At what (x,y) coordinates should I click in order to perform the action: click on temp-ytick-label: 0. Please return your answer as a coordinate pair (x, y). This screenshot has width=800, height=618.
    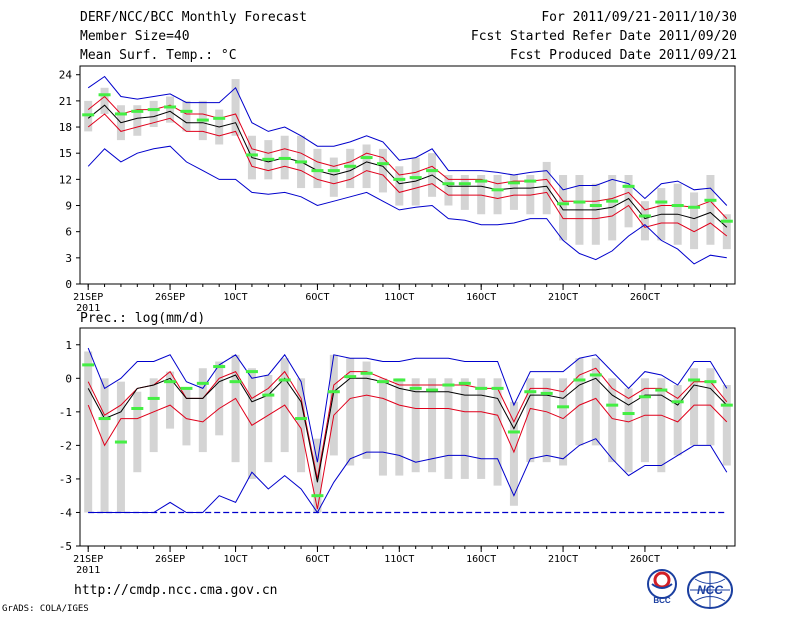
    Looking at the image, I should click on (68, 284).